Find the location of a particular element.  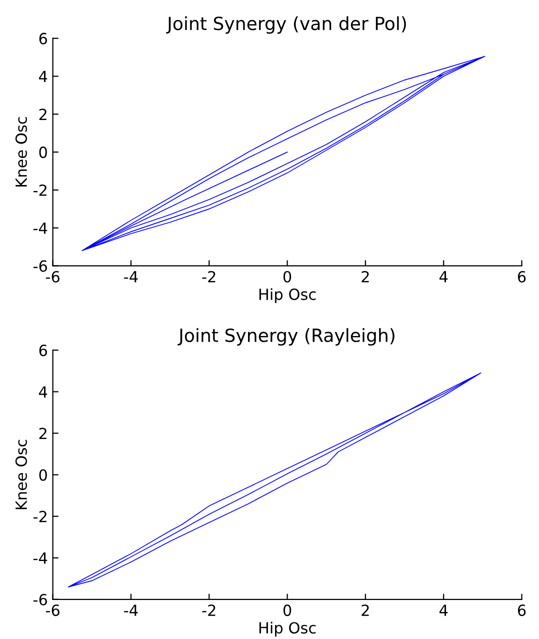

chart-title: Joint Synergy (van der Pol) is located at coordinates (286, 25).